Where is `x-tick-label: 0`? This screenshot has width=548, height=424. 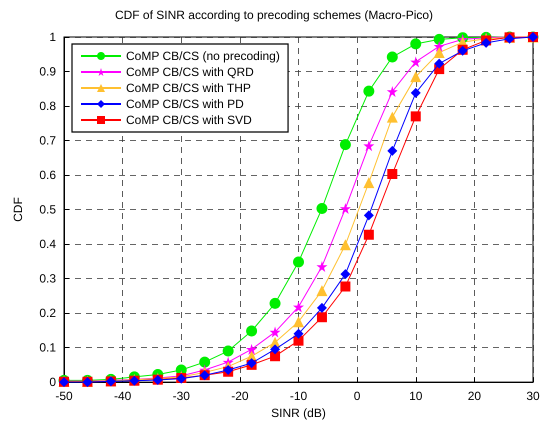
x-tick-label: 0 is located at coordinates (357, 396).